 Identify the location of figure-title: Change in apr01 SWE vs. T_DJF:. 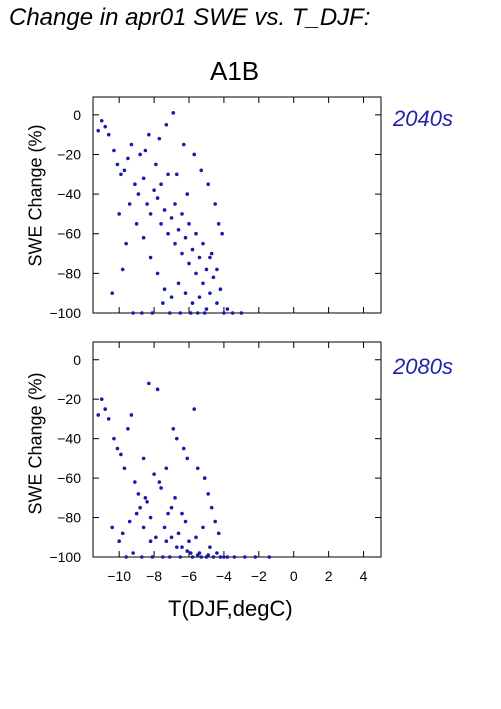
(190, 17).